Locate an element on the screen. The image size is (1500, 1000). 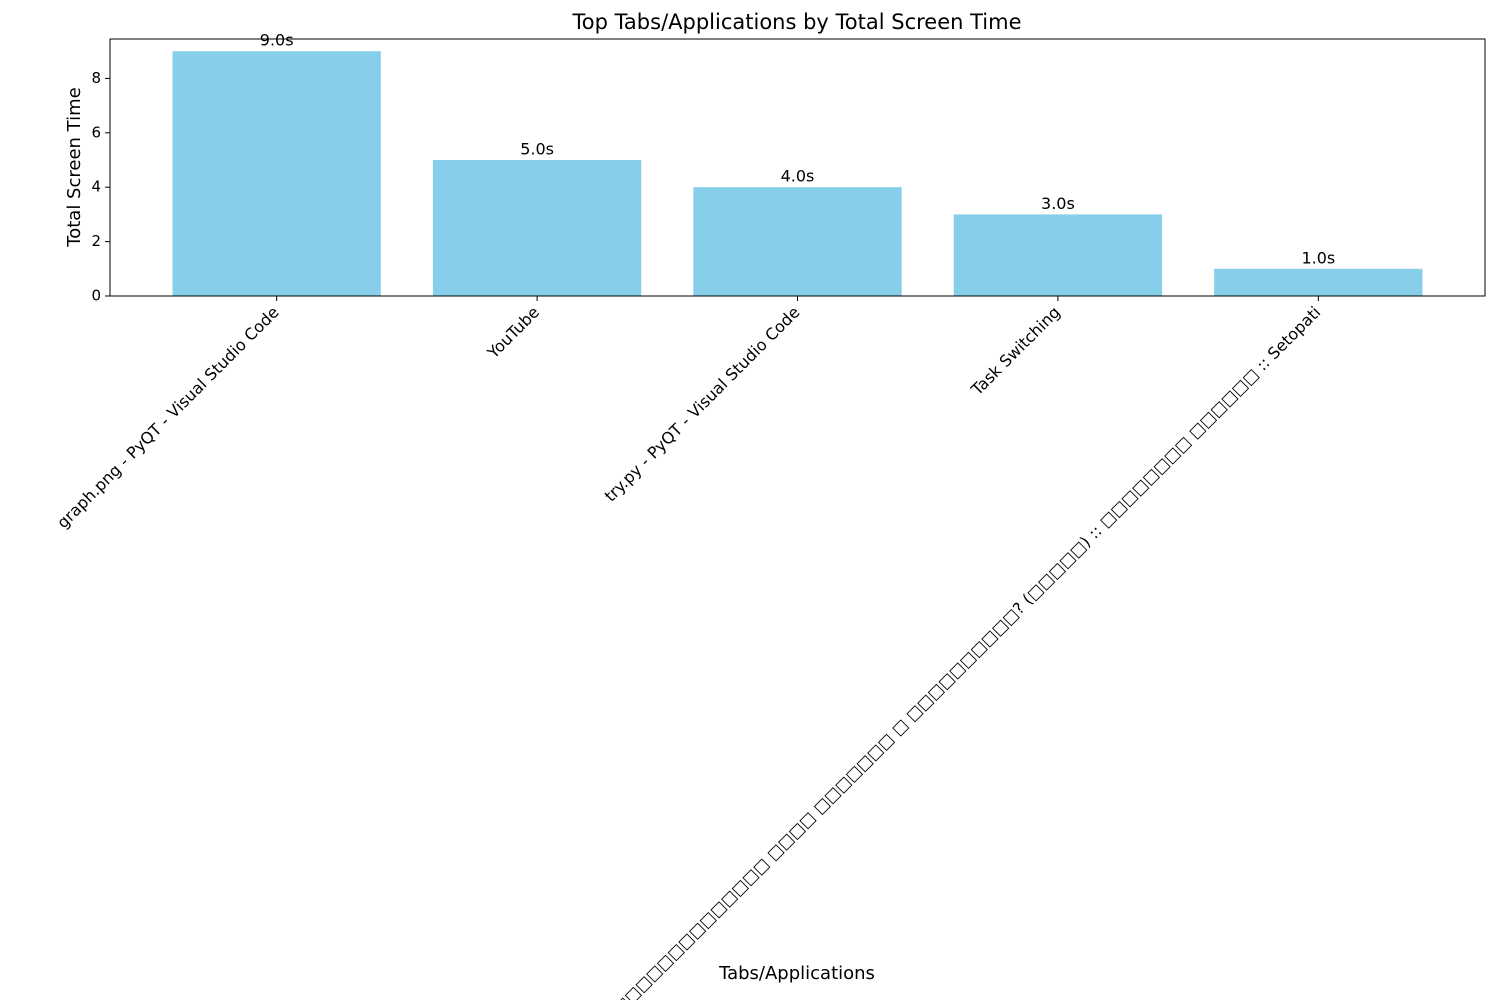
value-label: 1.0s is located at coordinates (1318, 257).